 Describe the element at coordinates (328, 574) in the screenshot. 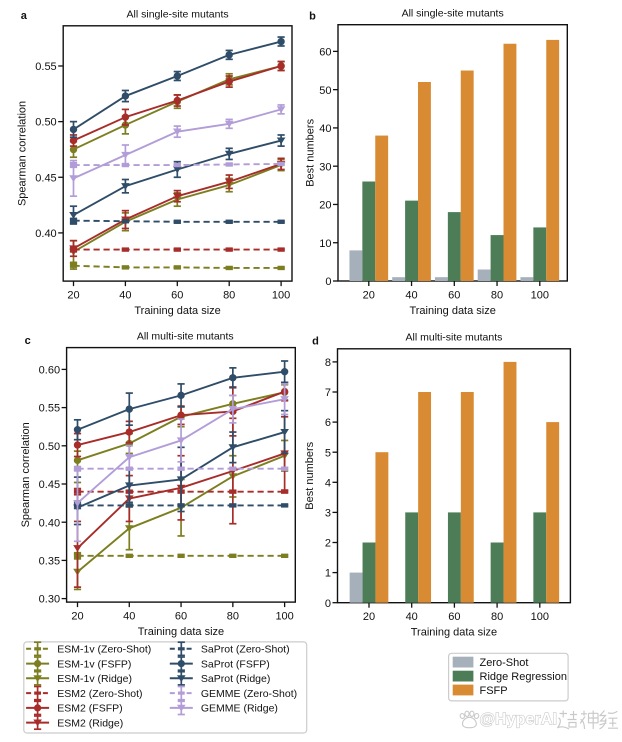

I see `svg-text: 1` at that location.